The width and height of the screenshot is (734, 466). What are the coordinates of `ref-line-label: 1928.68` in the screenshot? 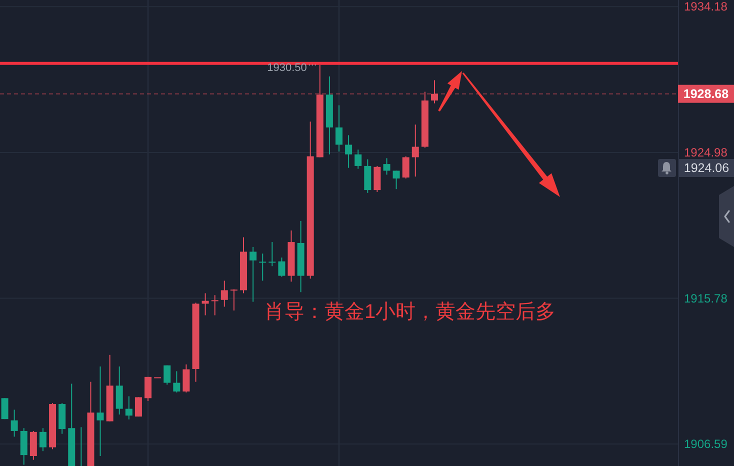 It's located at (706, 93).